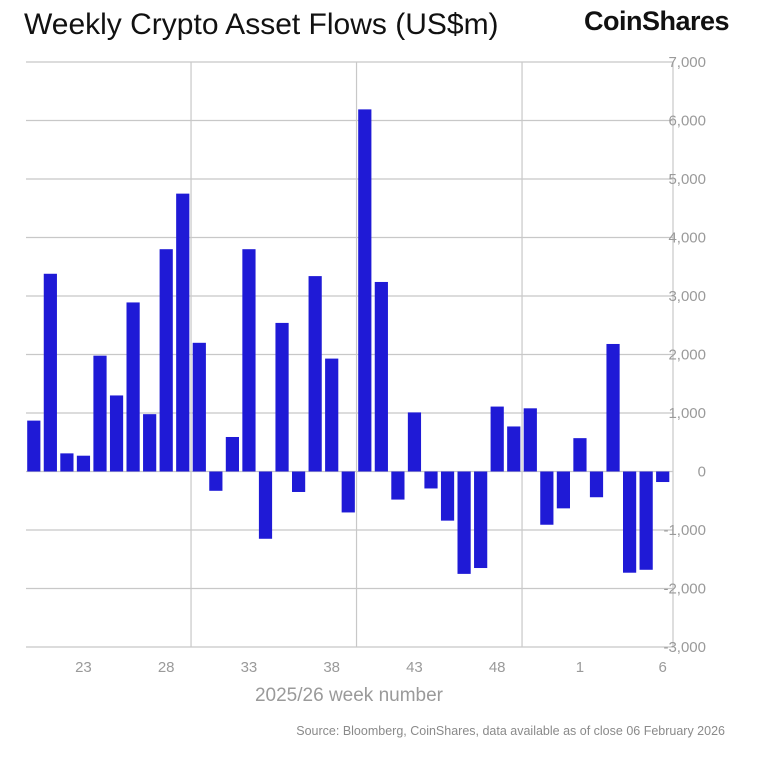 The width and height of the screenshot is (759, 762). Describe the element at coordinates (663, 667) in the screenshot. I see `x-tick-label: 6` at that location.